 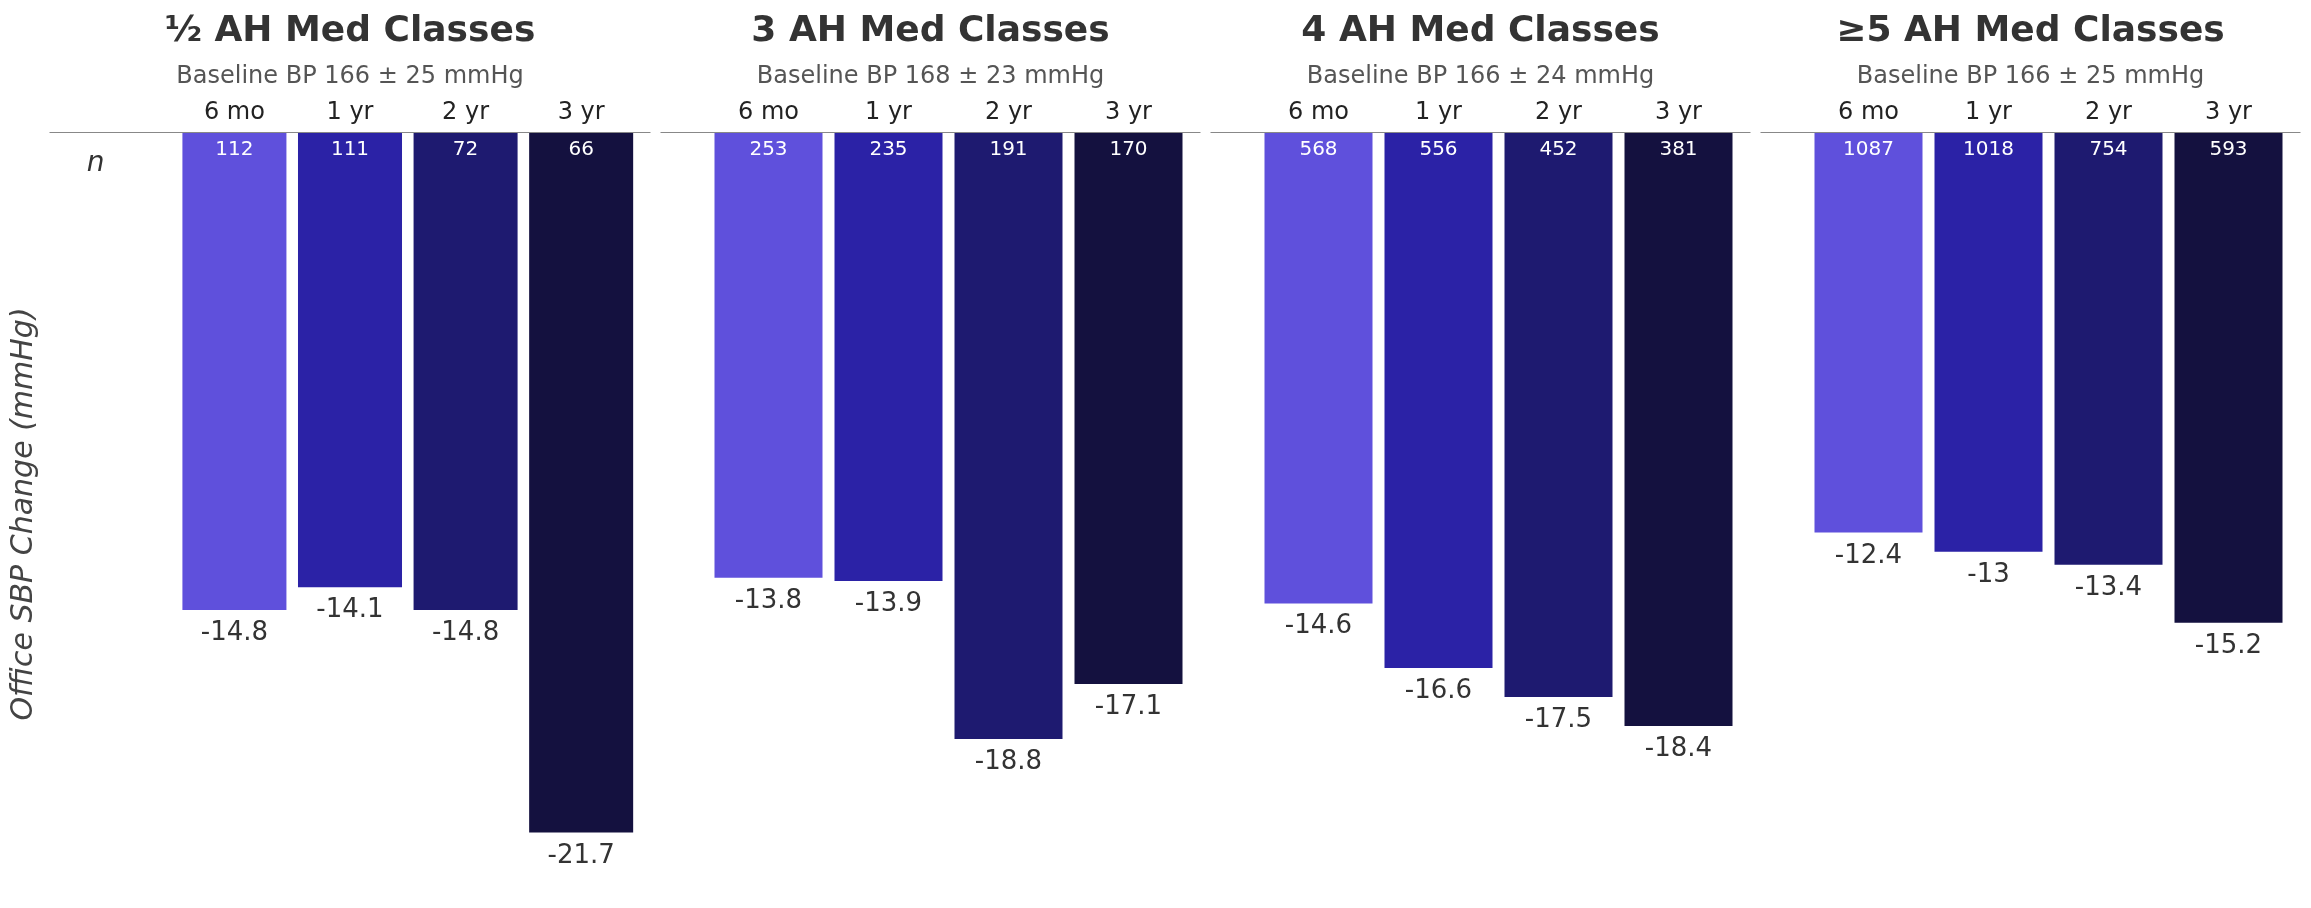 I want to click on data-label: -13.4, so click(x=2108, y=585).